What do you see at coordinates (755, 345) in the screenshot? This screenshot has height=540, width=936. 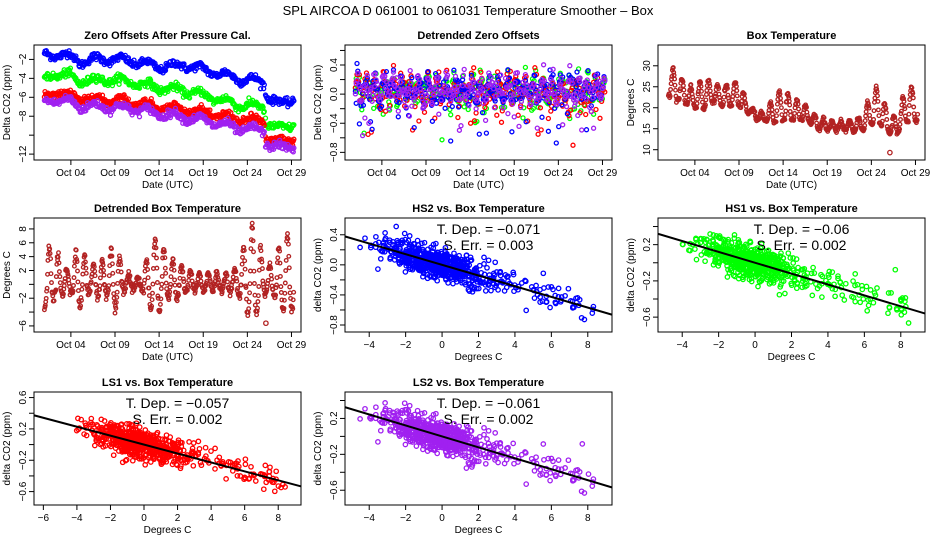 I see `x-tick-label: 0` at bounding box center [755, 345].